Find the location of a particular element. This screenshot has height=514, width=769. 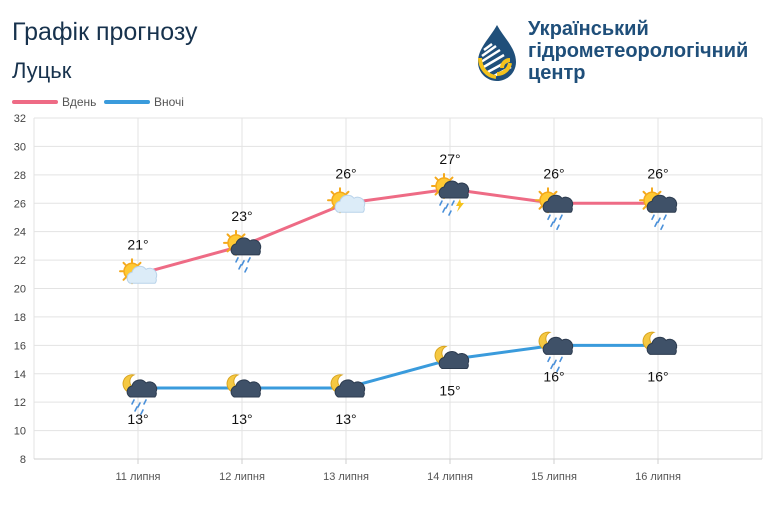

light-cloud is located at coordinates (350, 203).